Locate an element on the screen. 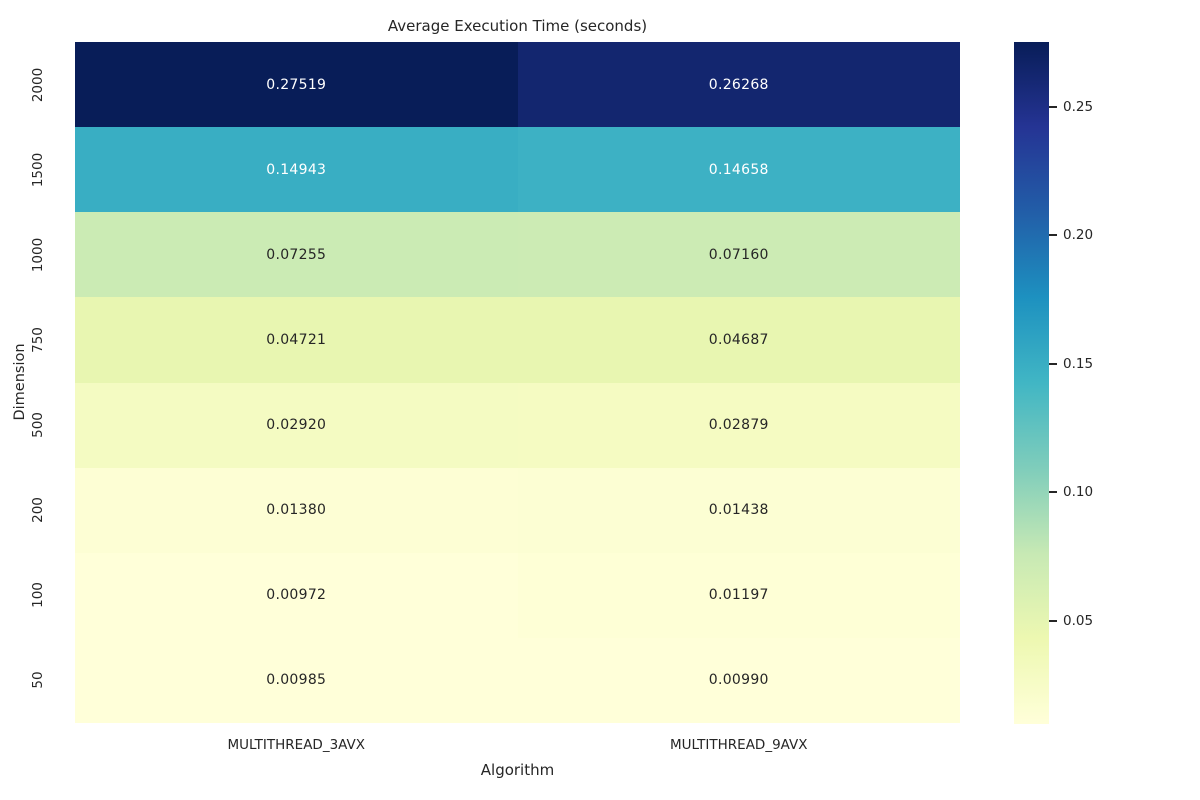 This screenshot has height=800, width=1200. heatmap-cell: 0.07255 is located at coordinates (296, 255).